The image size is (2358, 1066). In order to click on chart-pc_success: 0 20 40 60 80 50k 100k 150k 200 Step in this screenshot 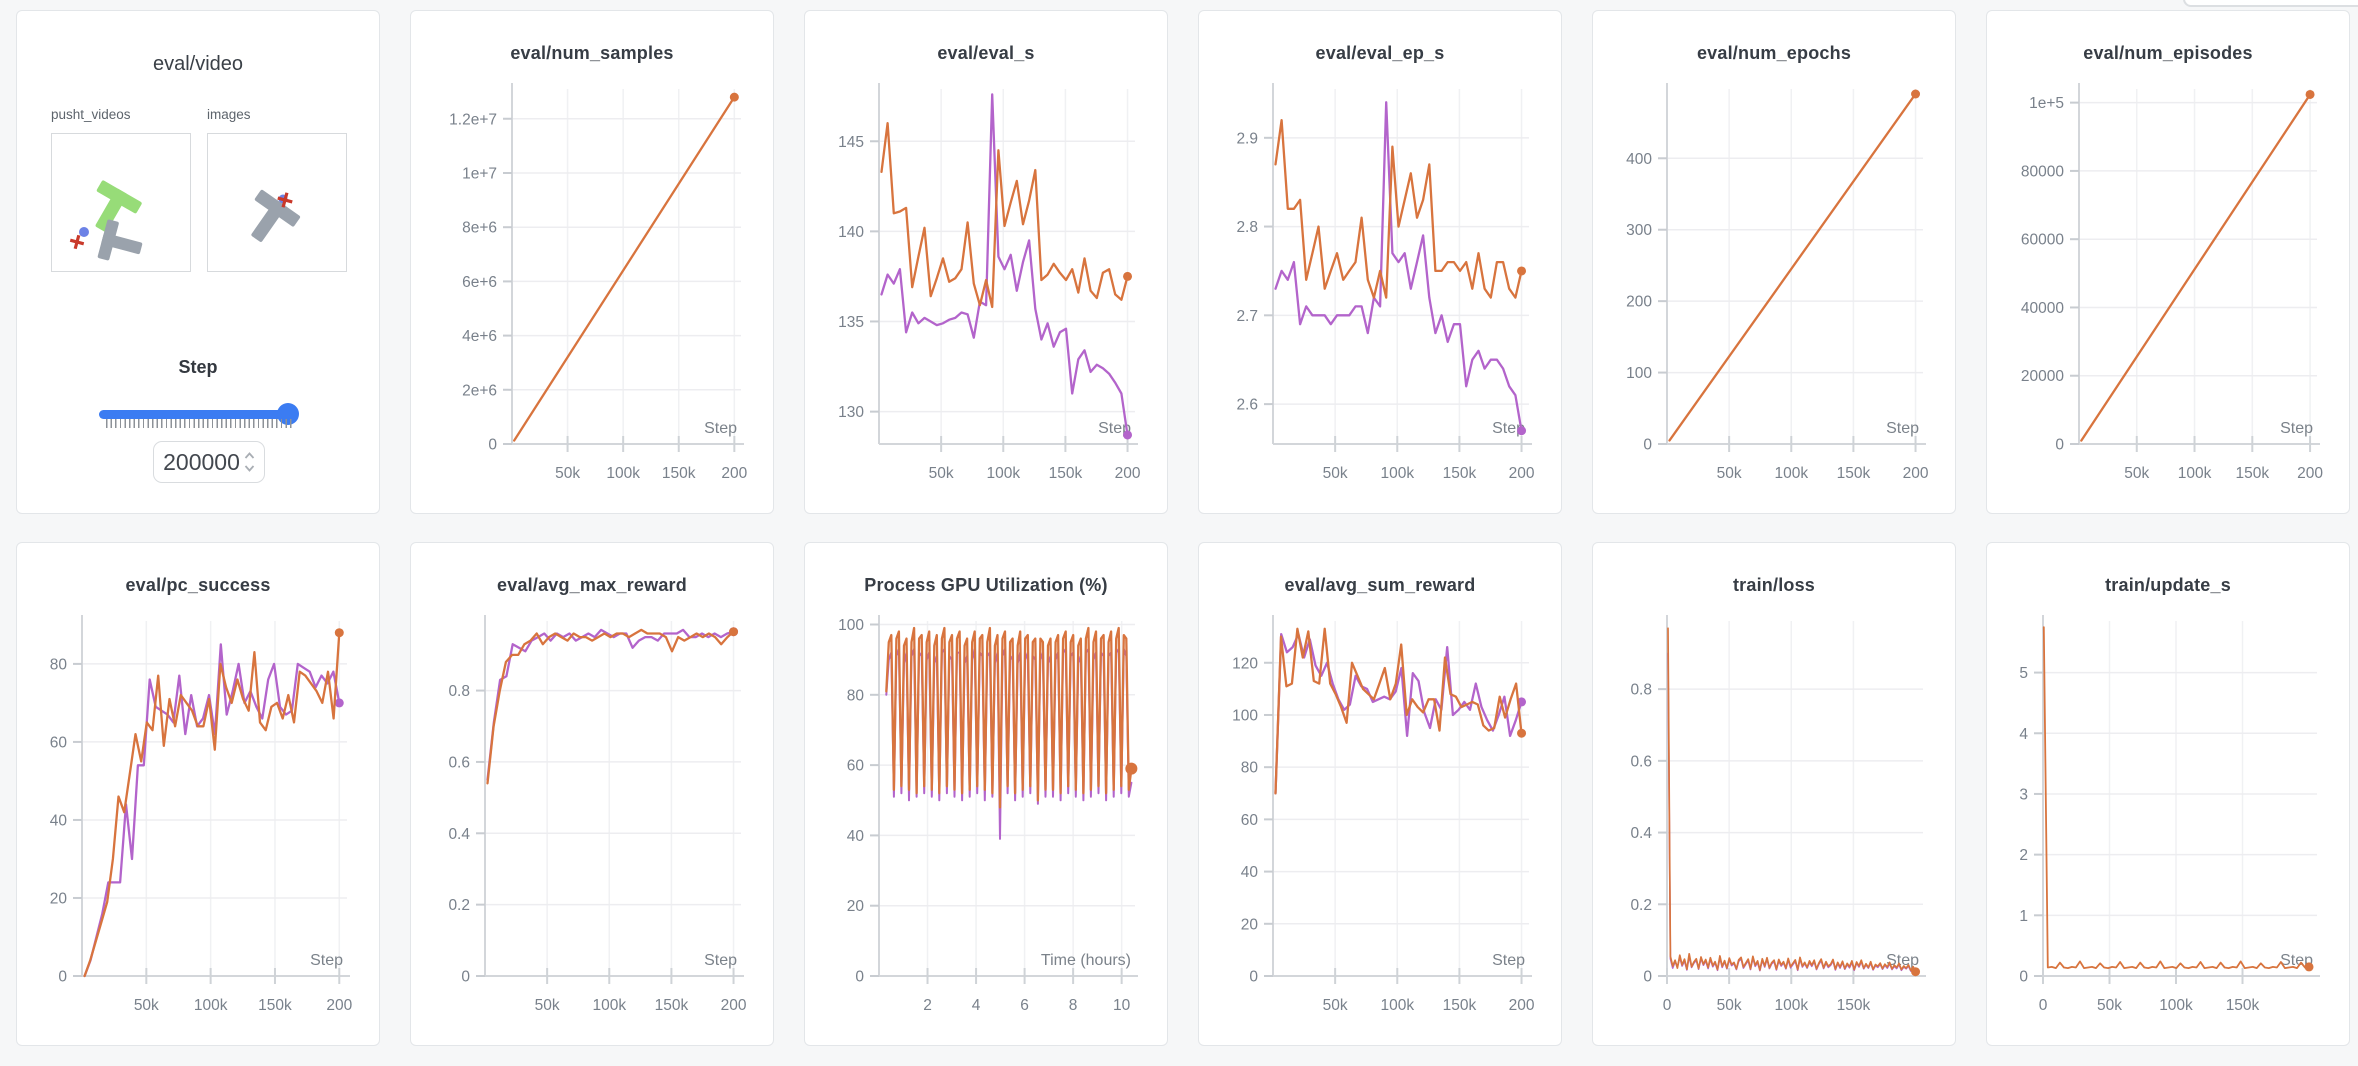, I will do `click(201, 814)`.